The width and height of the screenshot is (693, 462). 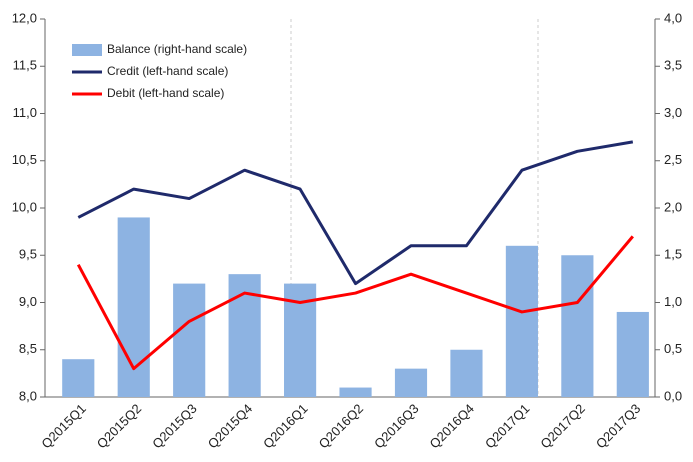 I want to click on y2-tick-label: 0,0, so click(x=673, y=395).